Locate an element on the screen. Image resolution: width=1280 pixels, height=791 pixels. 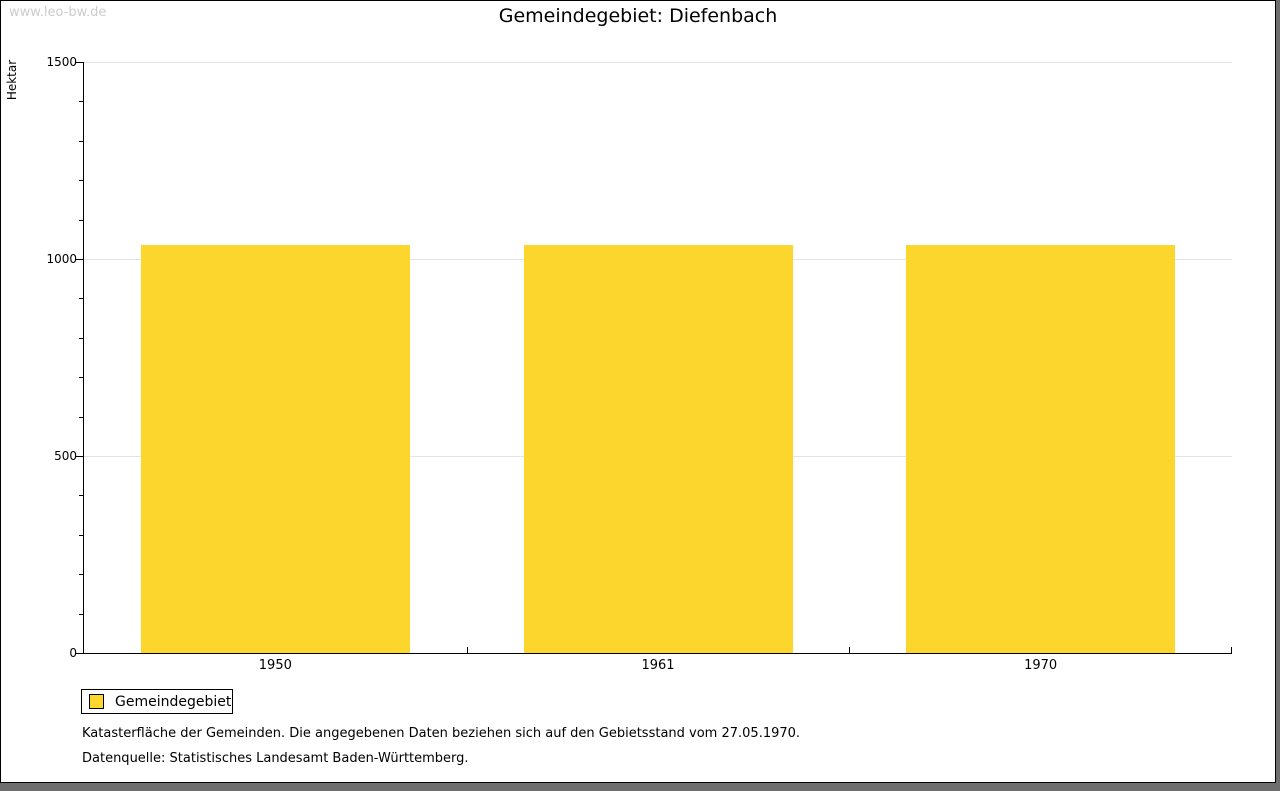
bar-1961 is located at coordinates (658, 449).